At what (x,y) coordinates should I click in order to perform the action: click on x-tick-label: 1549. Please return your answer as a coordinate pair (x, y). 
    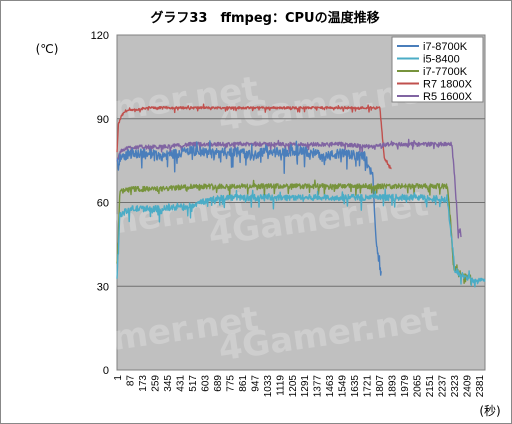
    Looking at the image, I should click on (343, 386).